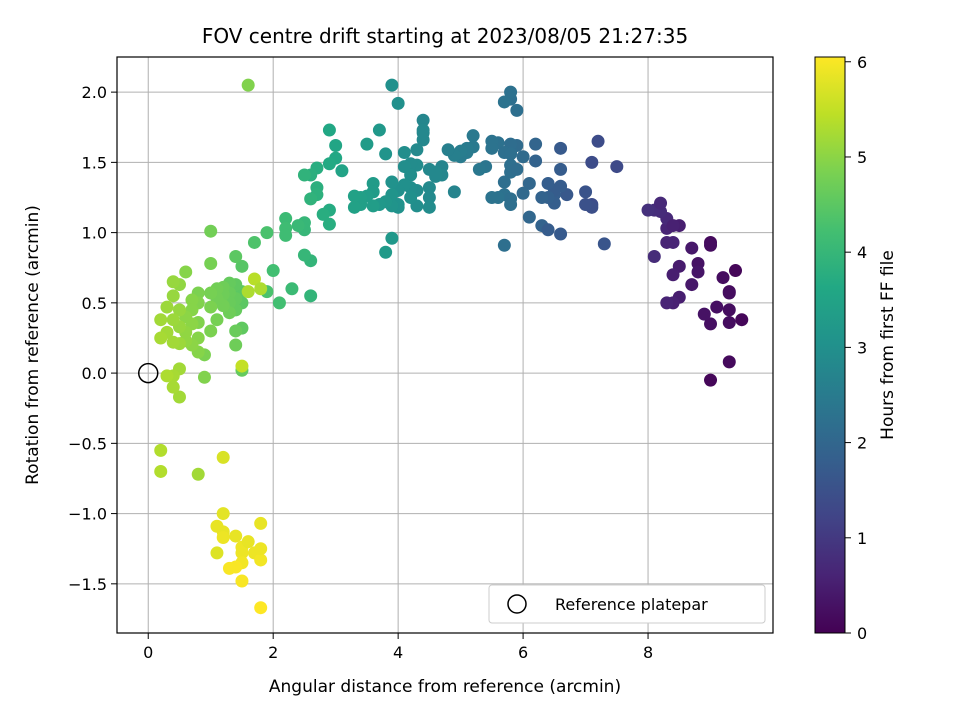  Describe the element at coordinates (92, 338) in the screenshot. I see `y-axis-ticks: −1.5 −1.0 −0.5 0.0 0.5 1.0 1.5 2.0` at that location.